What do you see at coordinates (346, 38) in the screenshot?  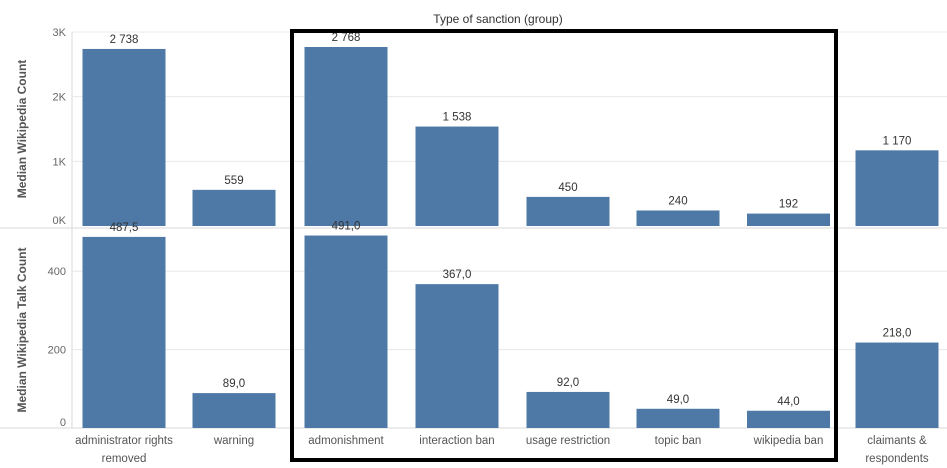 I see `data-label: 2 768` at bounding box center [346, 38].